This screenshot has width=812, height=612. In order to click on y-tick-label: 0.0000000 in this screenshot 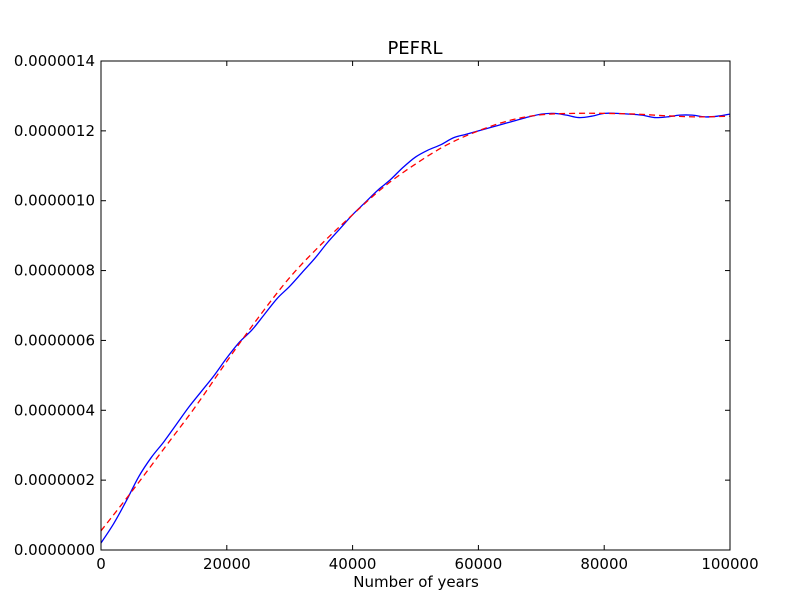, I will do `click(54, 550)`.